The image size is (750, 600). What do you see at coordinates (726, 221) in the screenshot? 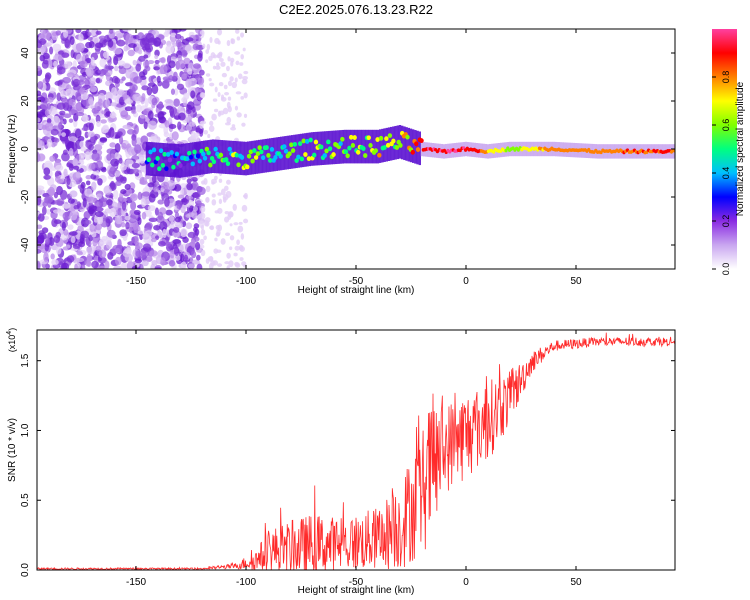
I see `colorbar-tick-label: 0.2` at bounding box center [726, 221].